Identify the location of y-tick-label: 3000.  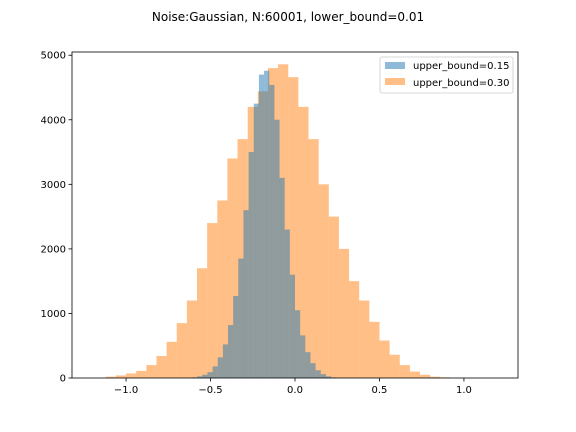
(53, 185).